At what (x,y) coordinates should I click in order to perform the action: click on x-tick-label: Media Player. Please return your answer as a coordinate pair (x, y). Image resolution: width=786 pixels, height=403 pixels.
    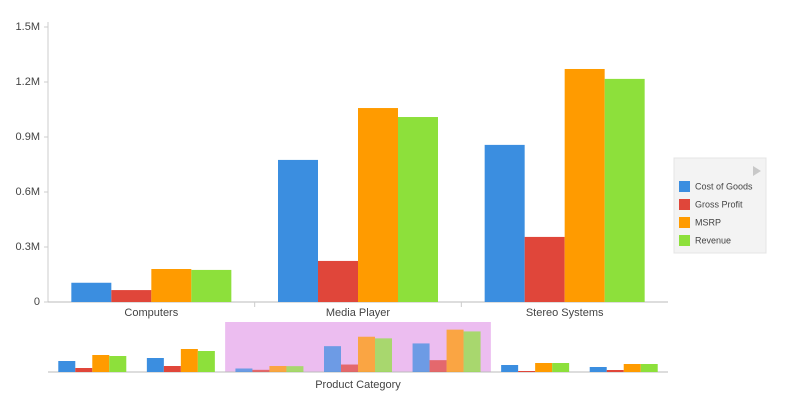
    Looking at the image, I should click on (358, 313).